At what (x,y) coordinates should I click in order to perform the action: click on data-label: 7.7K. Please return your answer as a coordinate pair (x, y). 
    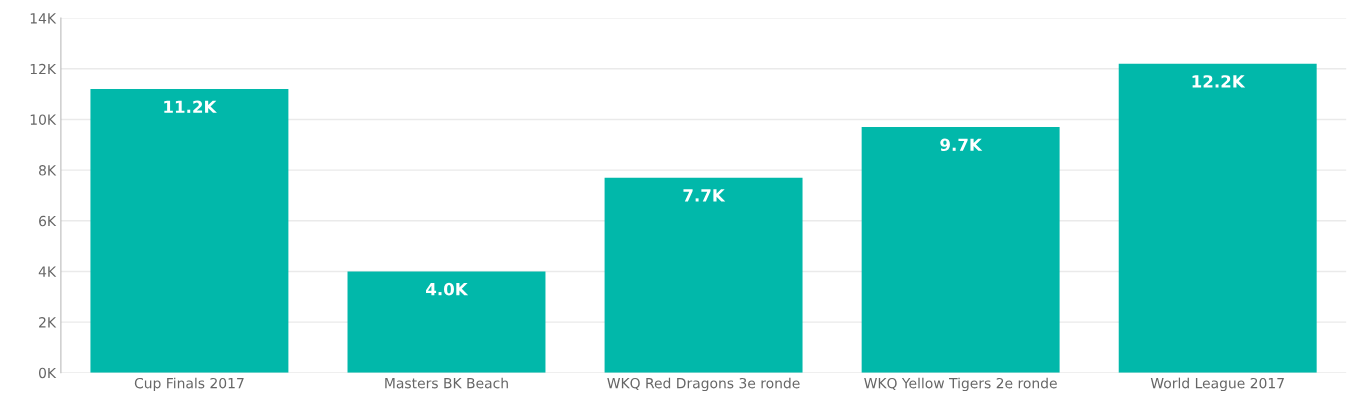
    Looking at the image, I should click on (704, 195).